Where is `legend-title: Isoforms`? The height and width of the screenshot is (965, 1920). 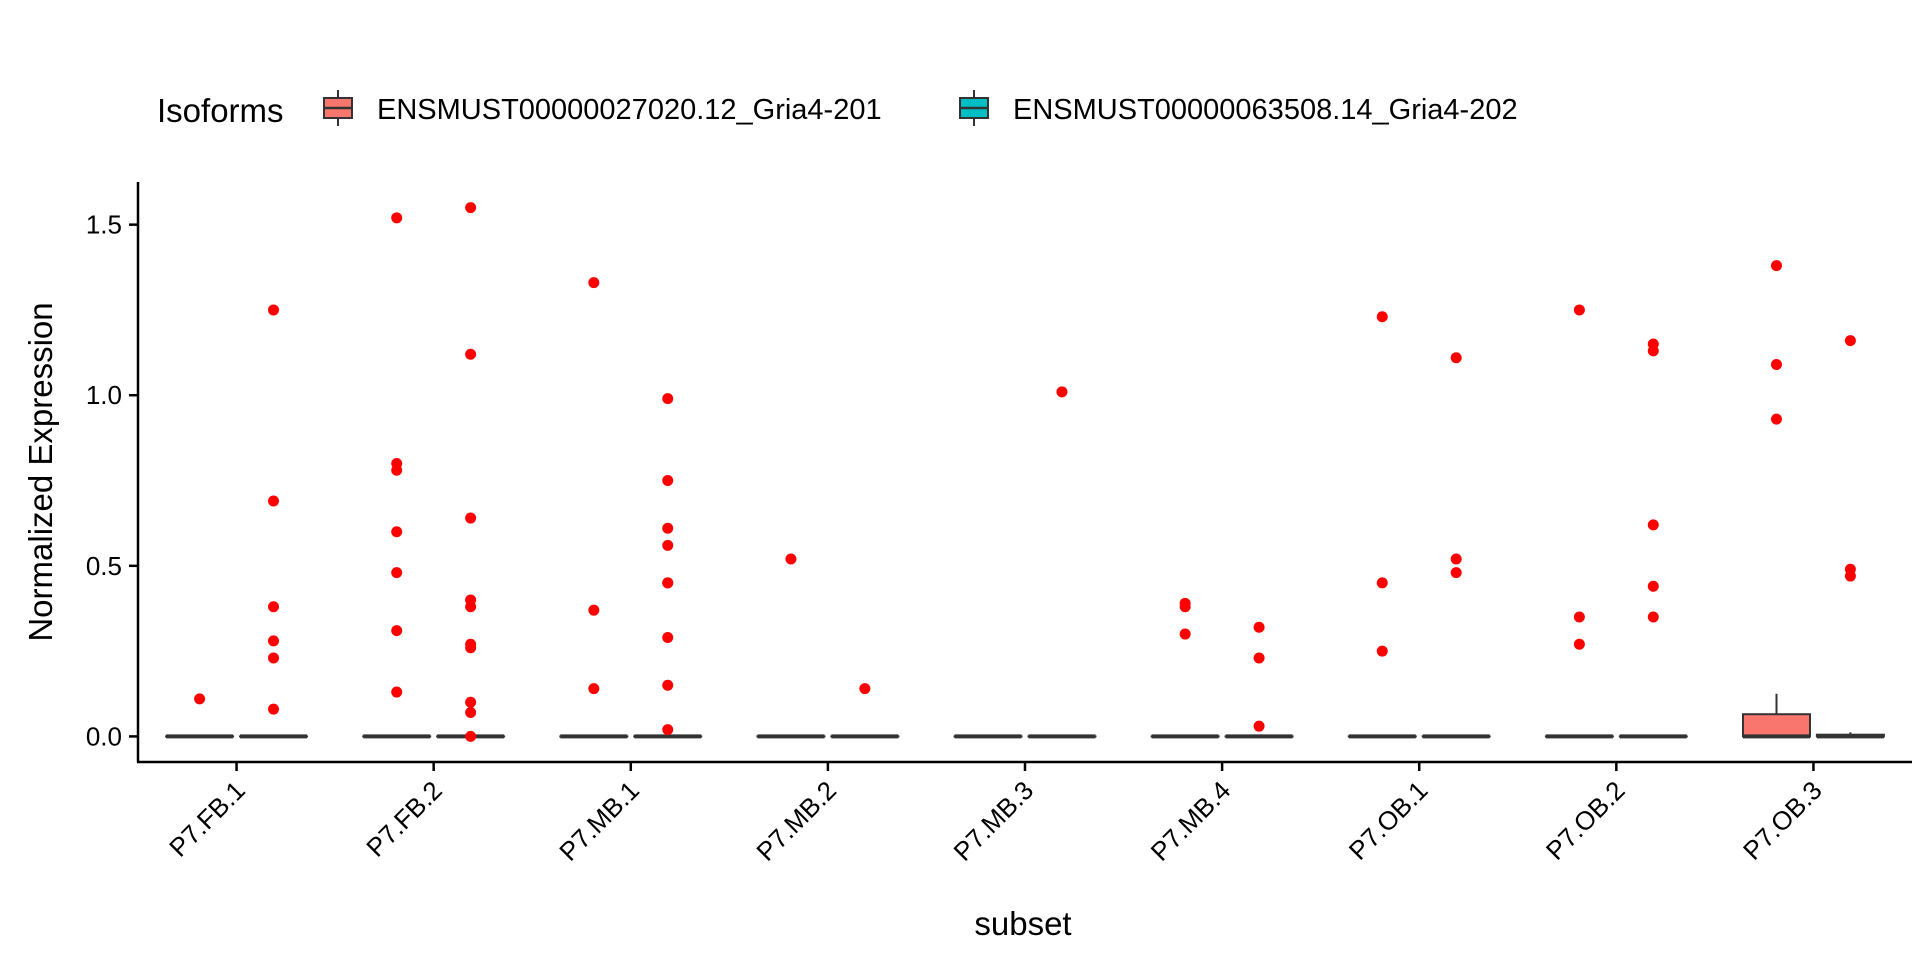
legend-title: Isoforms is located at coordinates (220, 110).